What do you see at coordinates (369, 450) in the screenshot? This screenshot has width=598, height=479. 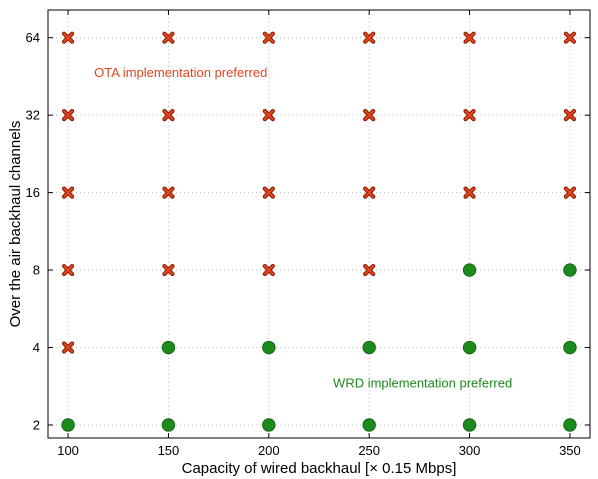 I see `x-tick-label: 250` at bounding box center [369, 450].